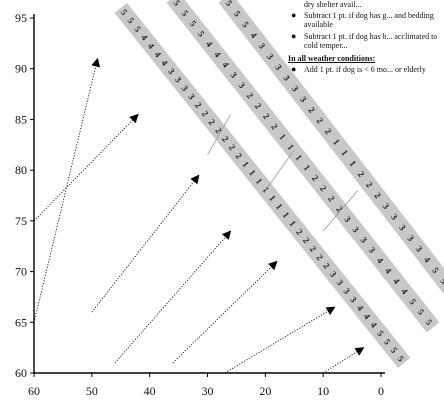  What do you see at coordinates (208, 391) in the screenshot?
I see `x-tick-label: 30` at bounding box center [208, 391].